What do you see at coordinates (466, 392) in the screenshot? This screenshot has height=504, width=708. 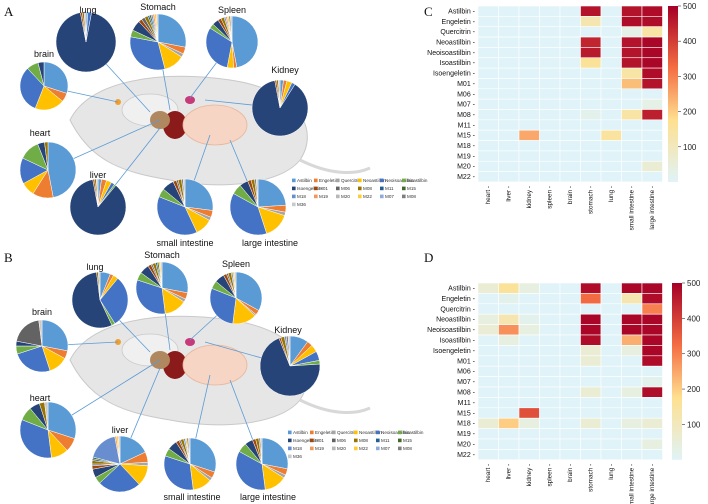 I see `row-label-d-10: M08 -` at bounding box center [466, 392].